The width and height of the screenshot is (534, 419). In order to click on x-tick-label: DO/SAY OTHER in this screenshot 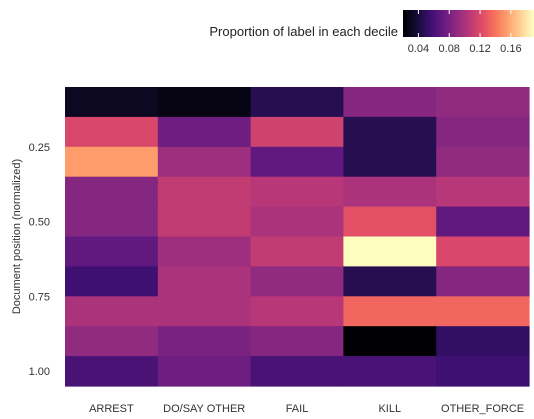, I will do `click(204, 409)`.